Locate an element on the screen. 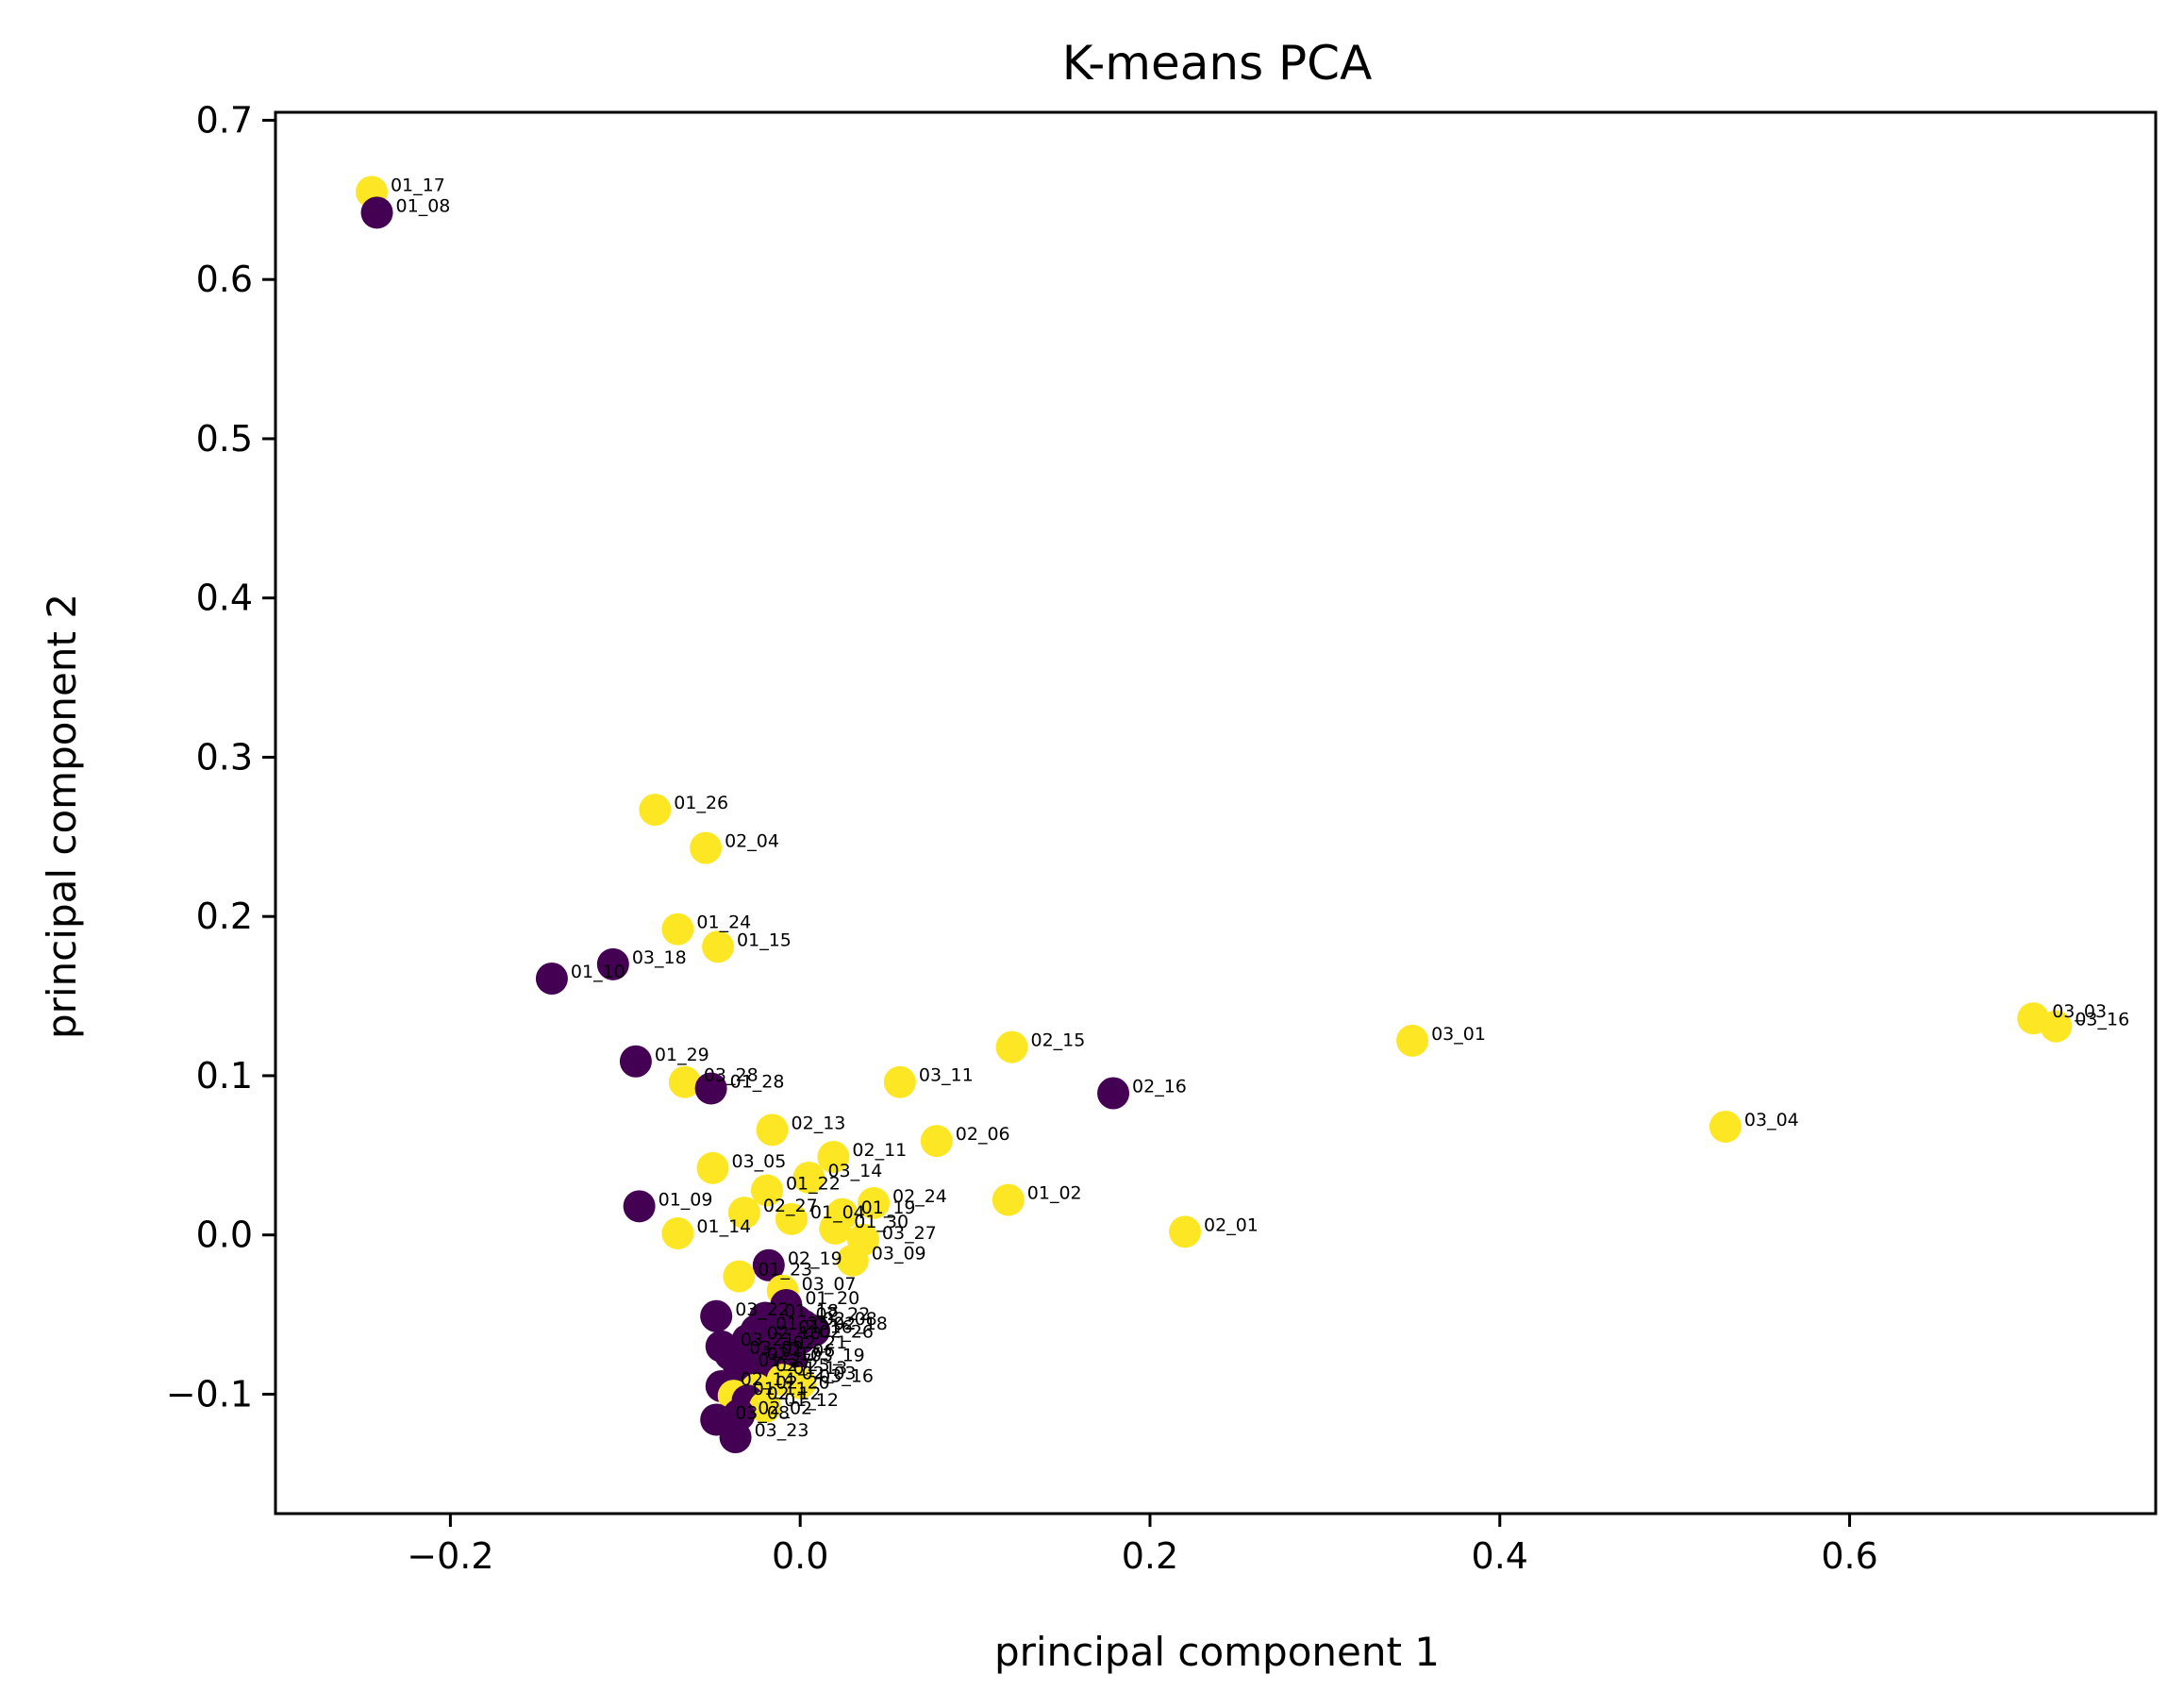 This screenshot has width=2184, height=1708. point-label: 02_04 is located at coordinates (752, 841).